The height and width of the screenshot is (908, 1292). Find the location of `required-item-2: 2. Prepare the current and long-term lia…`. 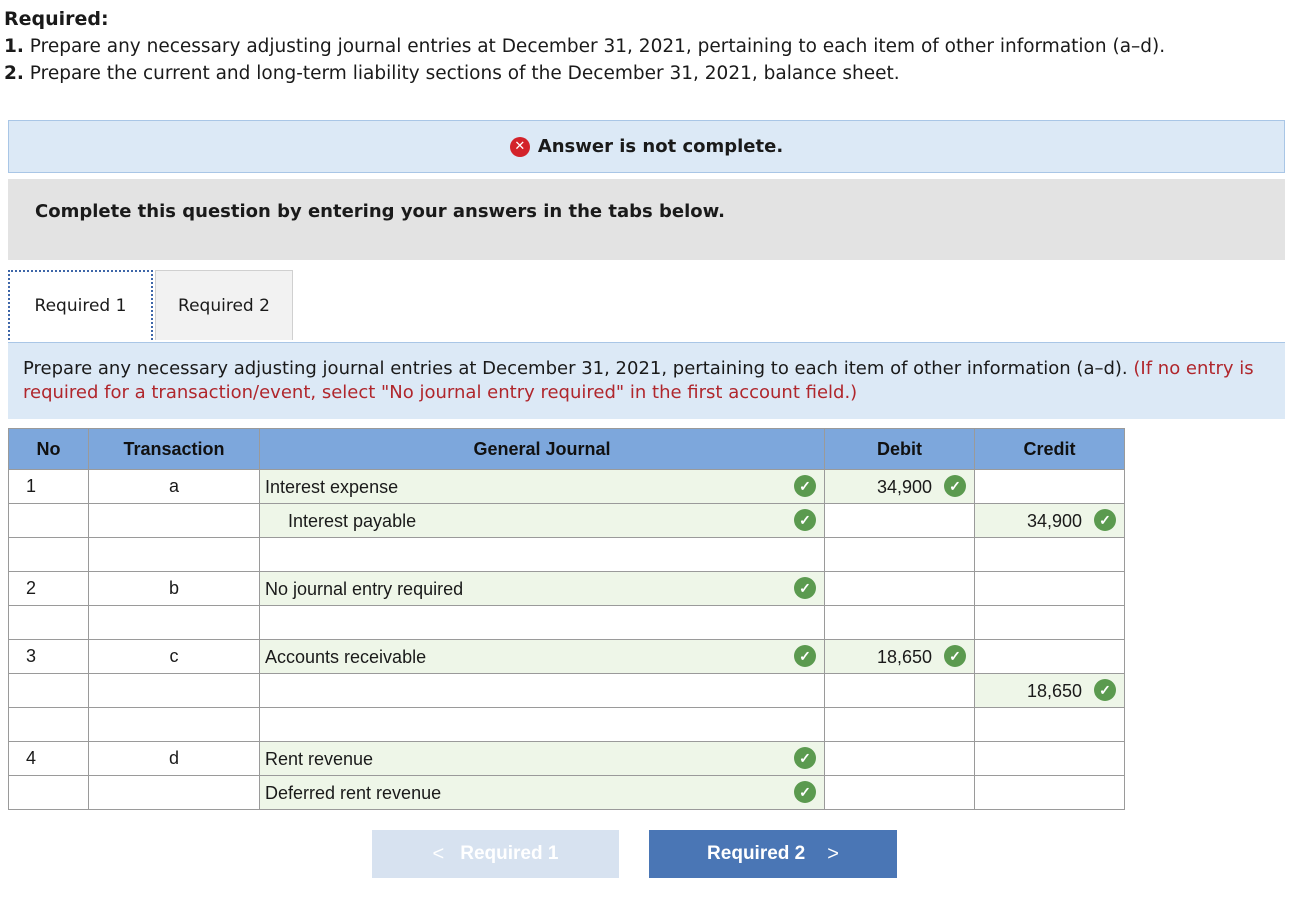

required-item-2: 2. Prepare the current and long-term lia… is located at coordinates (452, 73).